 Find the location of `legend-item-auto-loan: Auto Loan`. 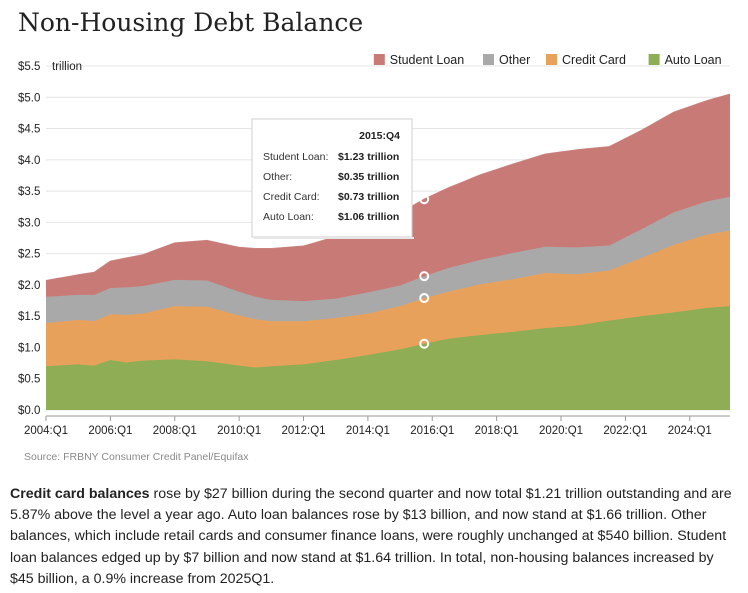

legend-item-auto-loan: Auto Loan is located at coordinates (685, 60).